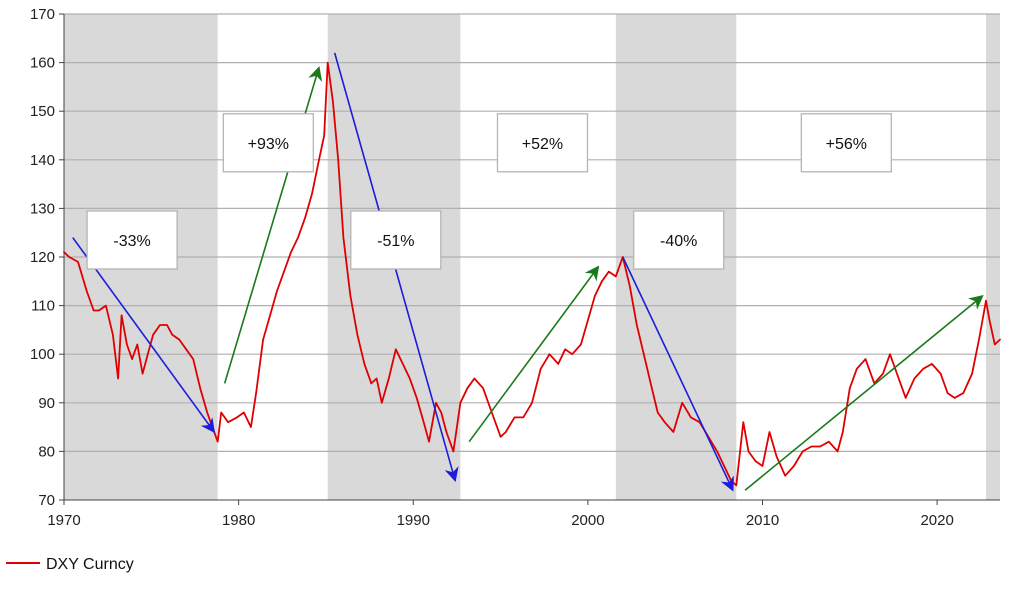 Image resolution: width=1022 pixels, height=597 pixels. I want to click on annotation-label-0: -33%, so click(131, 241).